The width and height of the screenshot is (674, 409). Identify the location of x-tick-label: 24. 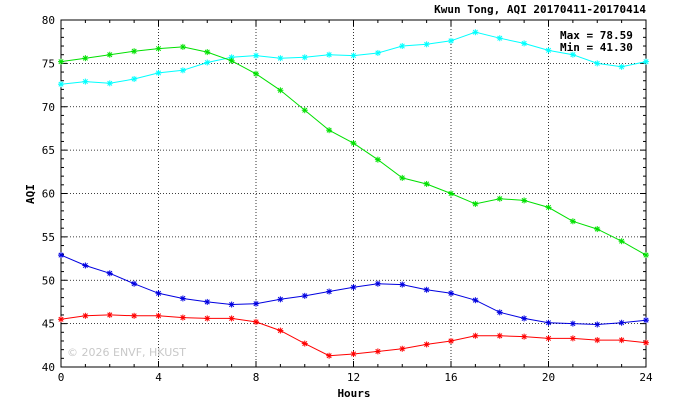
(646, 377).